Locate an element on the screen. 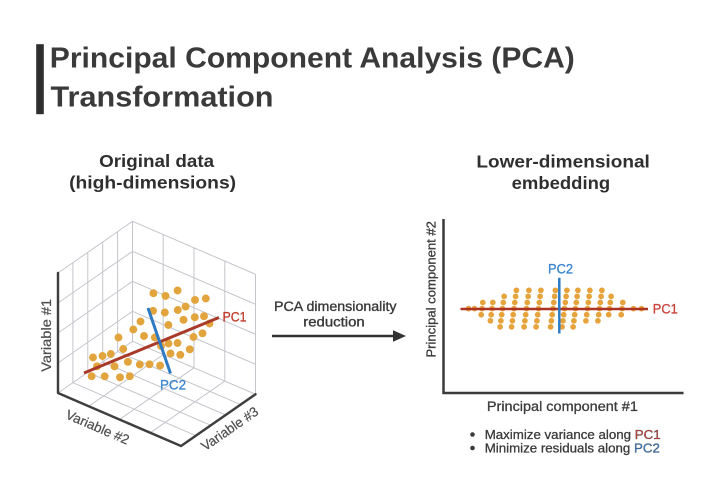  svg-text: reduction is located at coordinates (334, 322).